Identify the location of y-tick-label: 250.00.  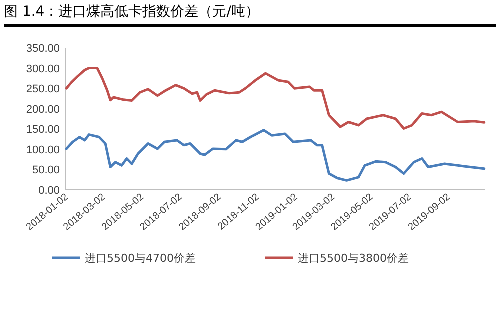
(43, 90).